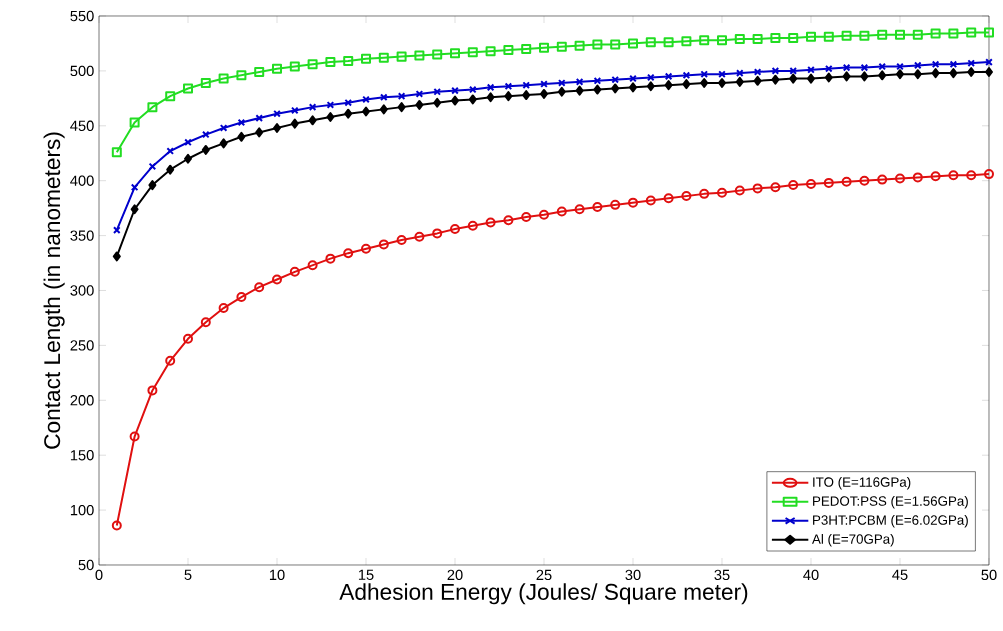 Image resolution: width=1003 pixels, height=631 pixels. What do you see at coordinates (82, 510) in the screenshot?
I see `y-tick-label: 100` at bounding box center [82, 510].